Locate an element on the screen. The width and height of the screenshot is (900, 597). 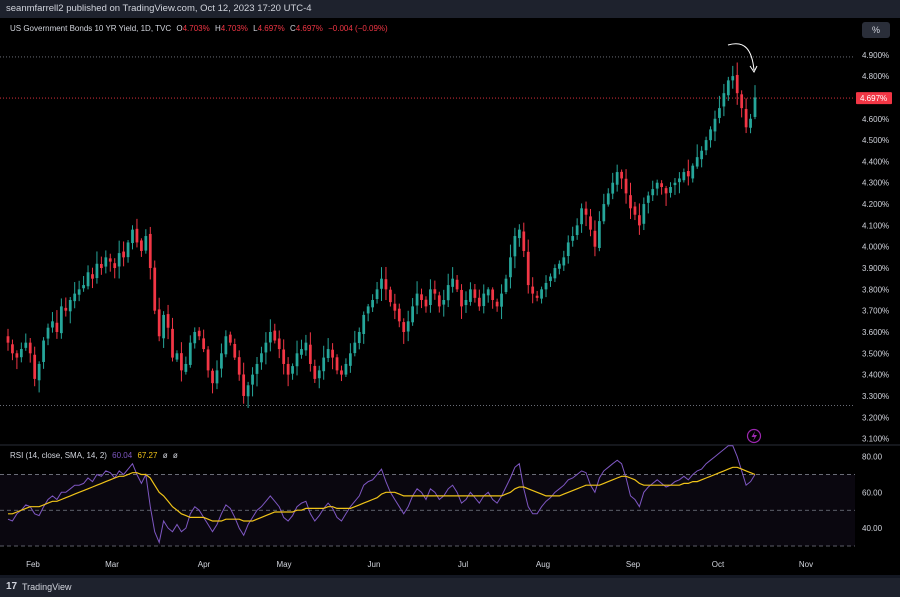
open-value: 4.703% is located at coordinates (196, 28).